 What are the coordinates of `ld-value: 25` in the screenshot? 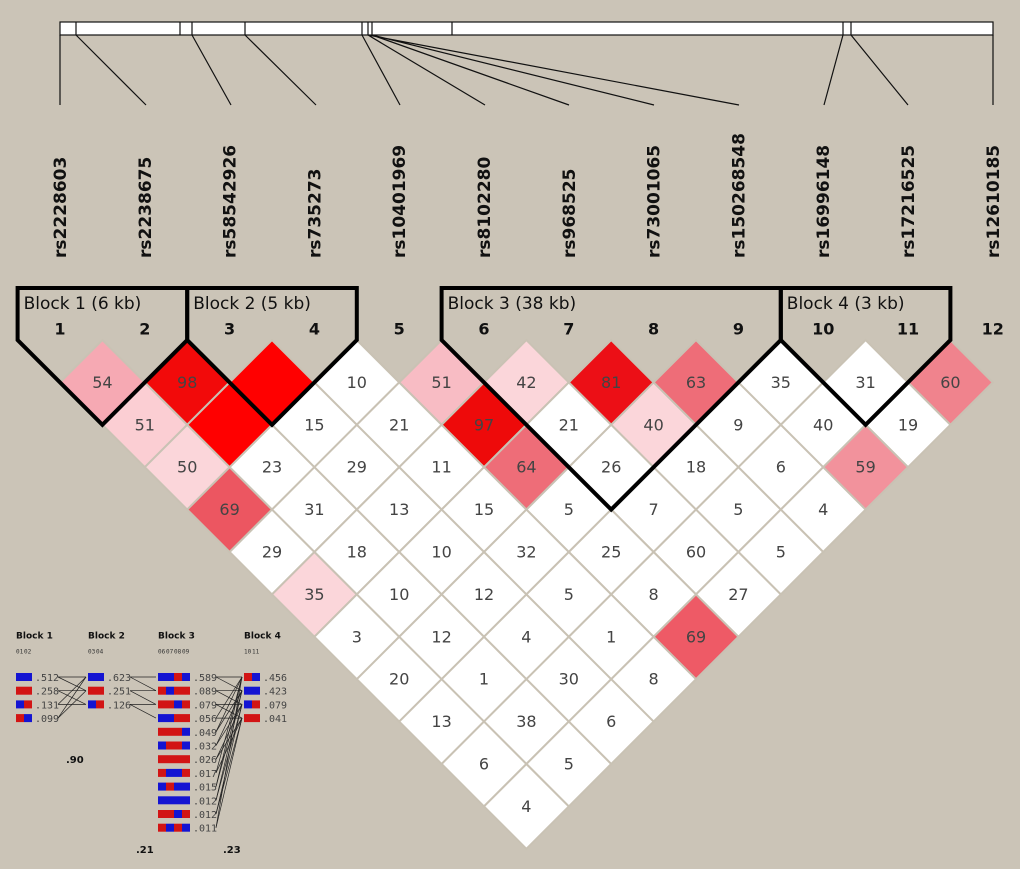 It's located at (611, 552).